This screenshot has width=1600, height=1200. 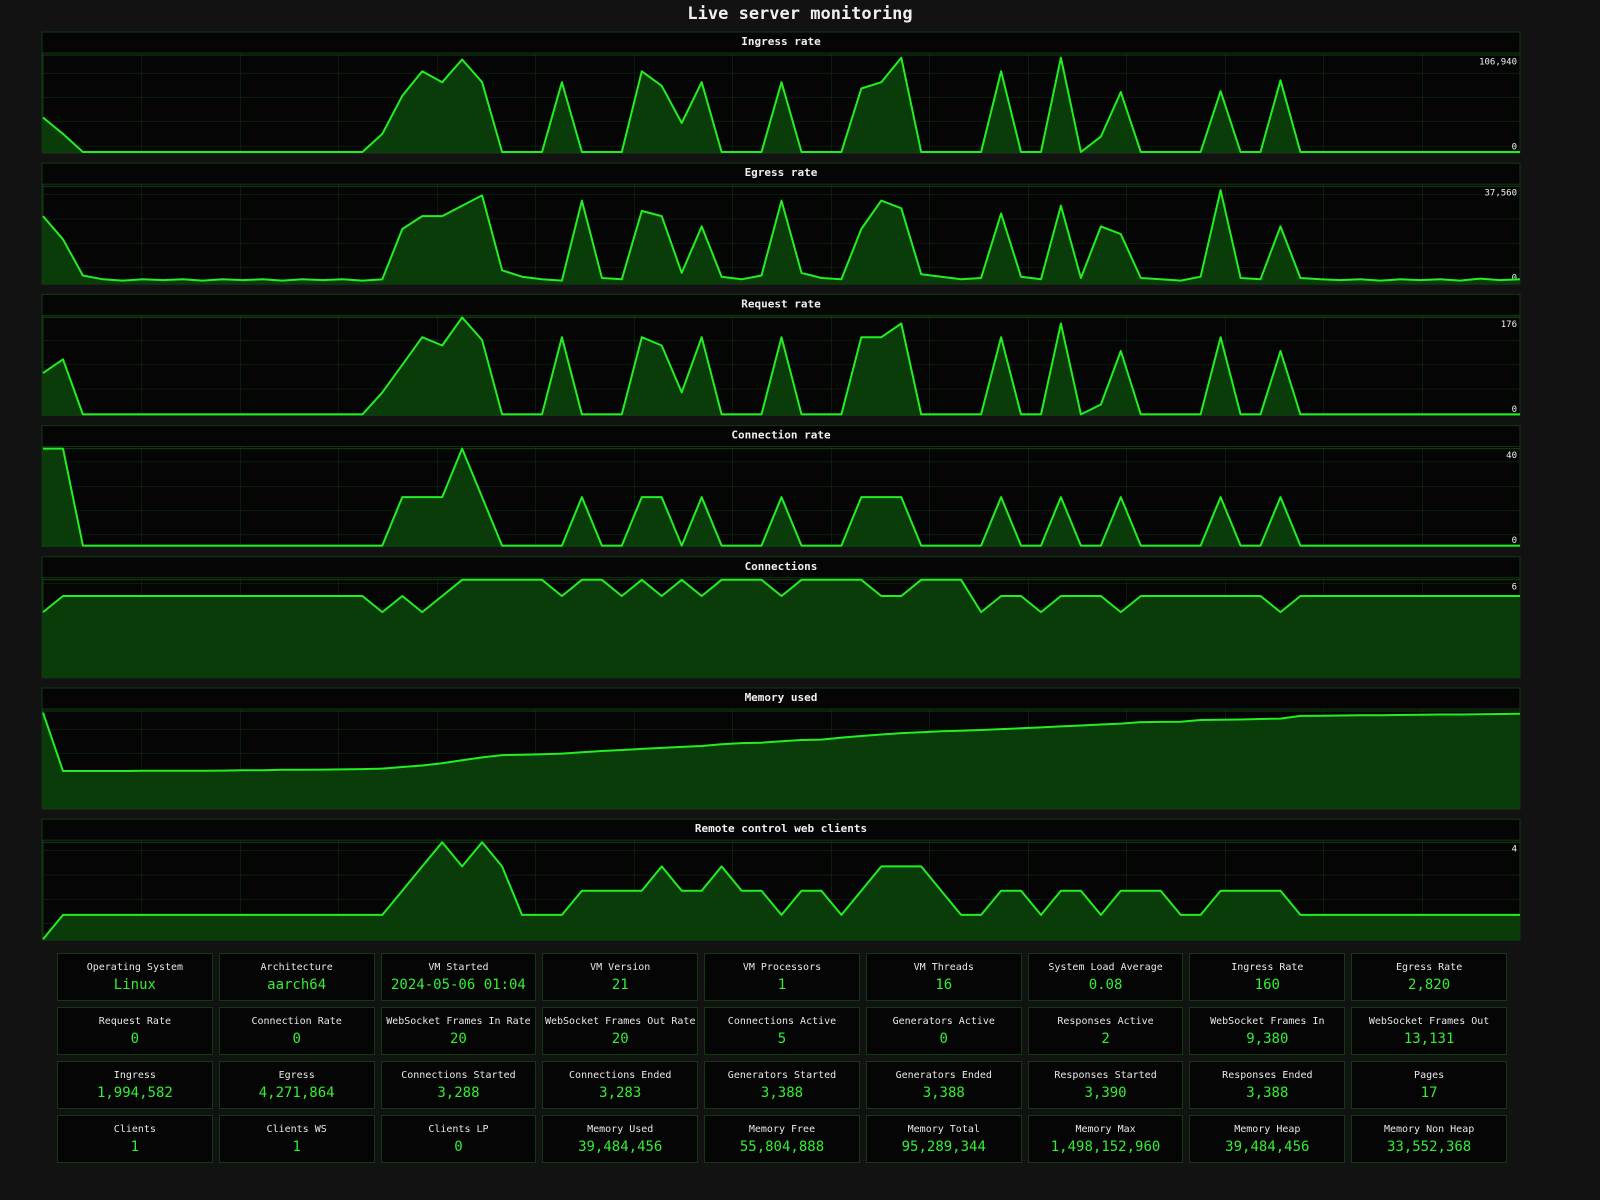 I want to click on stat-card: Ingress 1,994,582, so click(x=135, y=1085).